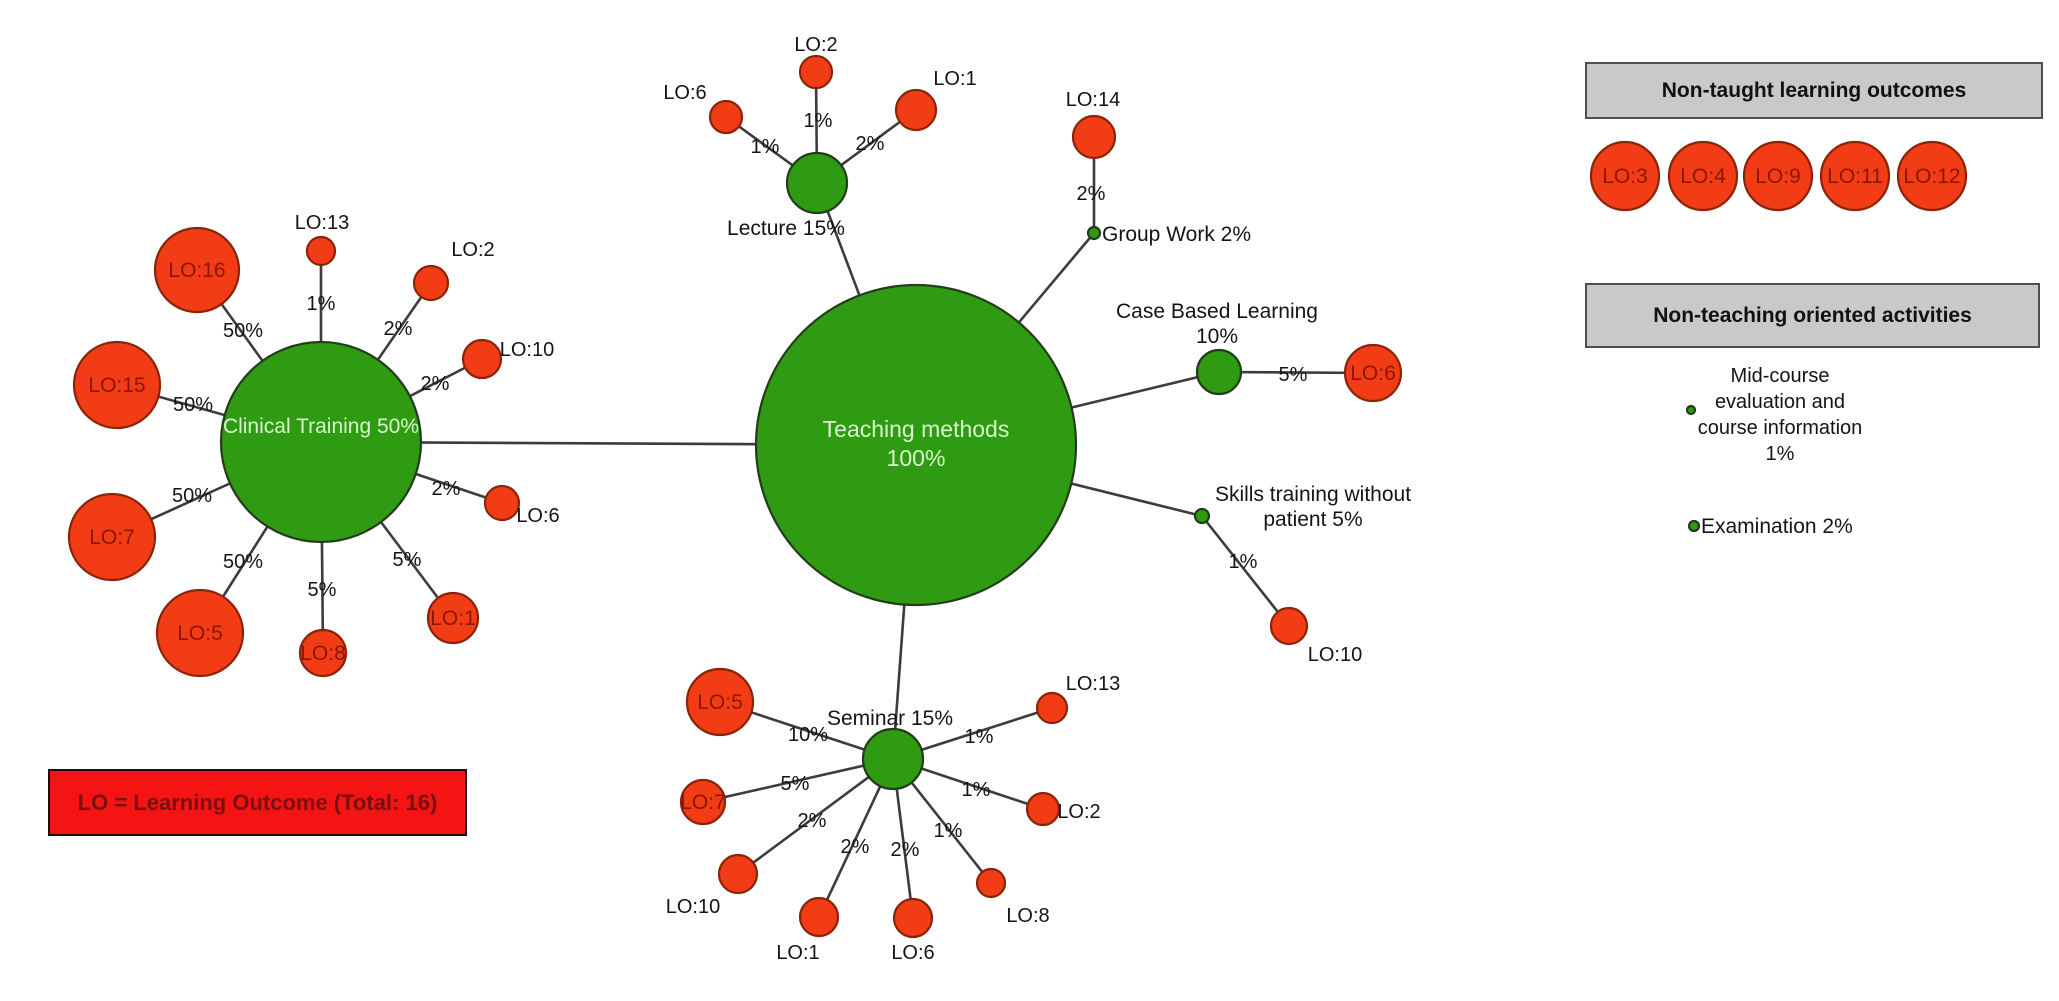 The width and height of the screenshot is (2059, 1001). Describe the element at coordinates (893, 759) in the screenshot. I see `node-seminar` at that location.